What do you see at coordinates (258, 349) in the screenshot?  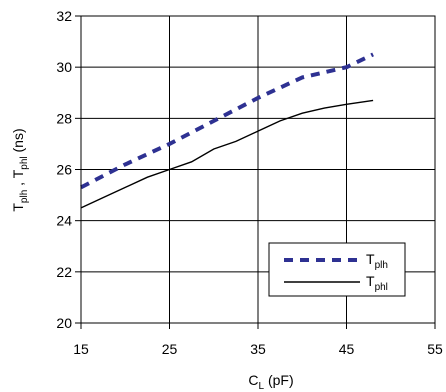 I see `x-tick-label: 35` at bounding box center [258, 349].